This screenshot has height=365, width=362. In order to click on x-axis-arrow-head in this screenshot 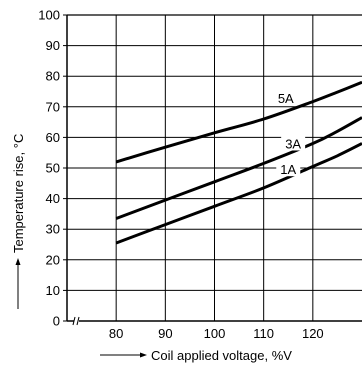, I will do `click(143, 355)`.